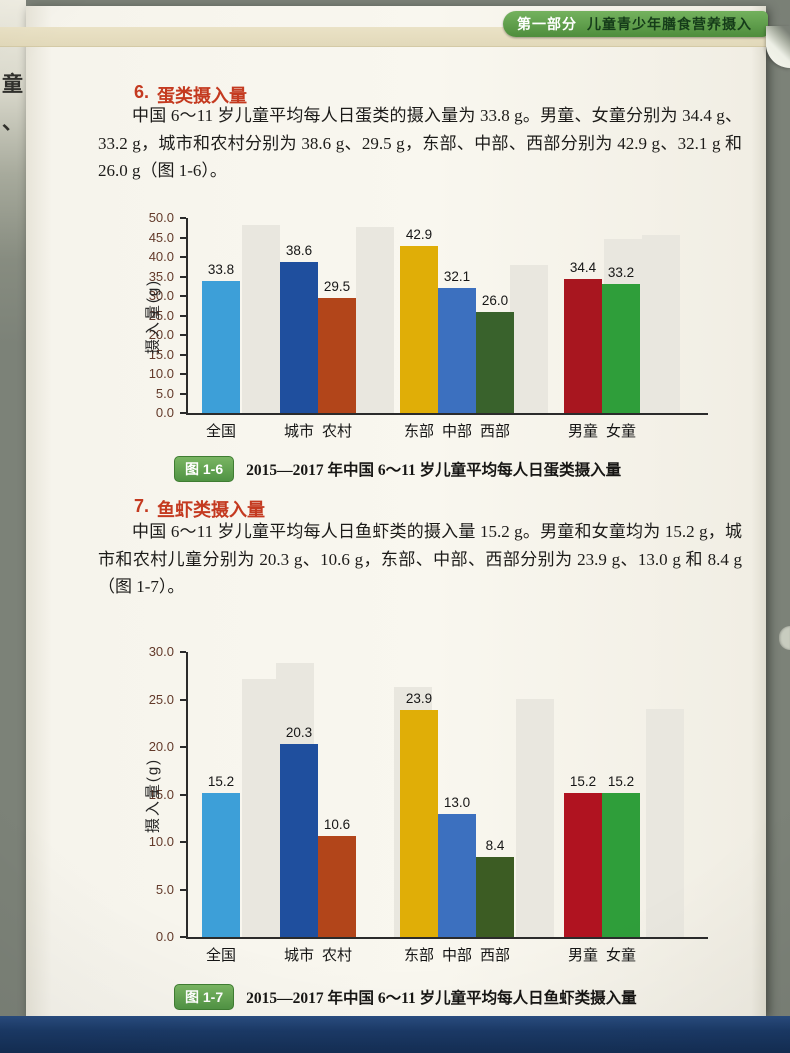  Describe the element at coordinates (441, 998) in the screenshot. I see `figure-caption: 2015—2017 年中国 6～11 岁儿童平均每人日鱼虾类摄入量` at that location.